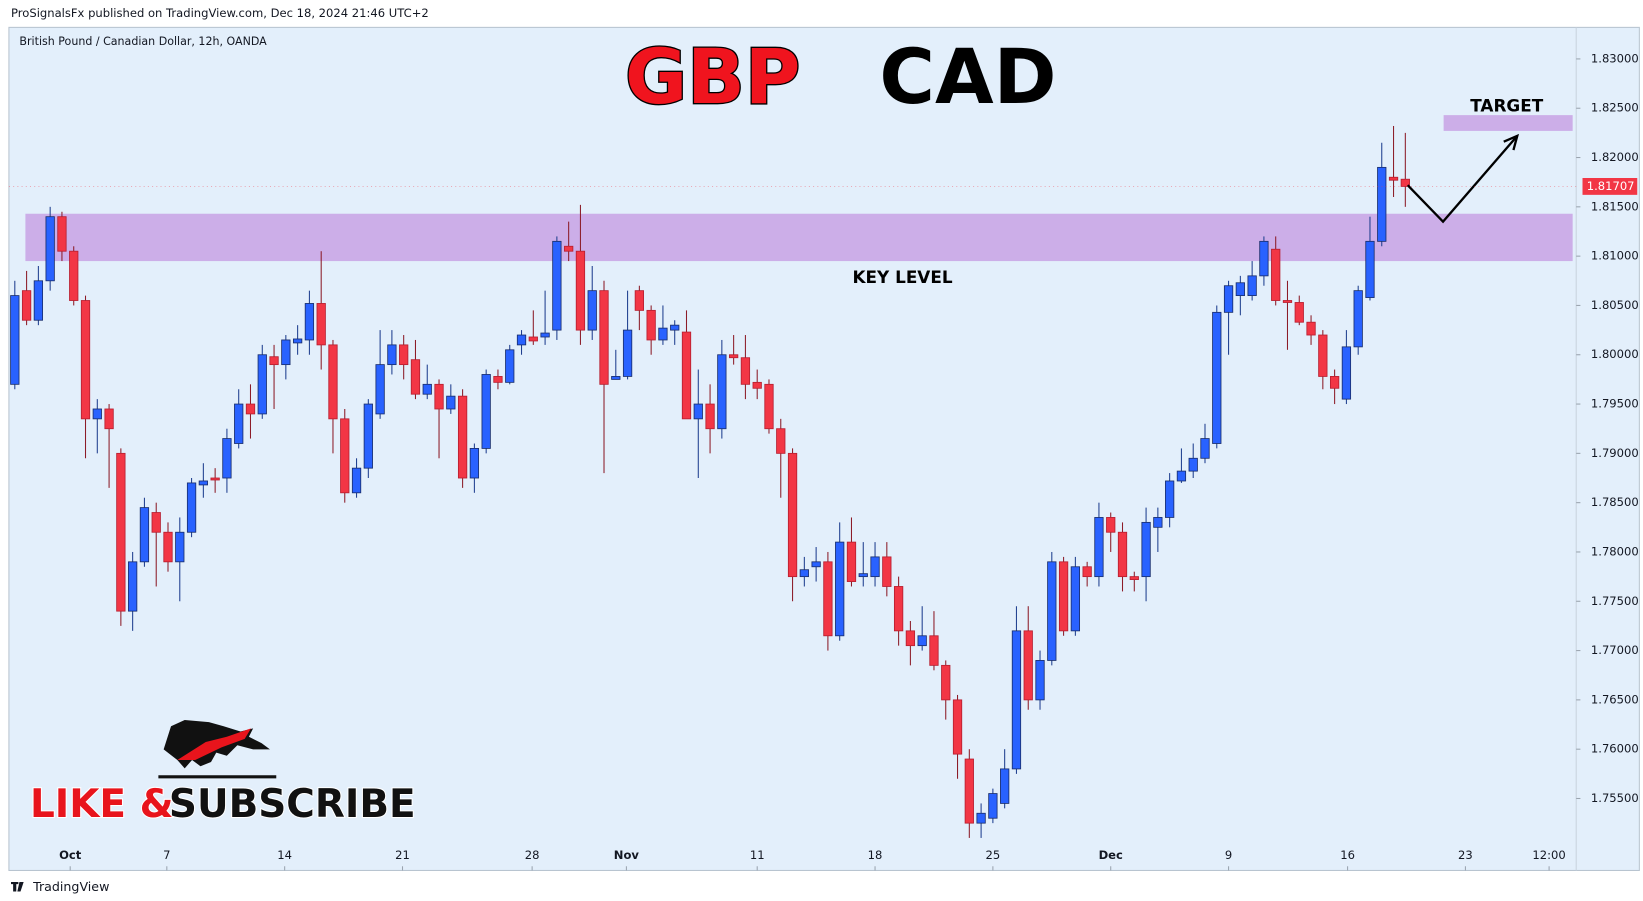  What do you see at coordinates (1615, 601) in the screenshot?
I see `y-tick-label: 1.77500` at bounding box center [1615, 601].